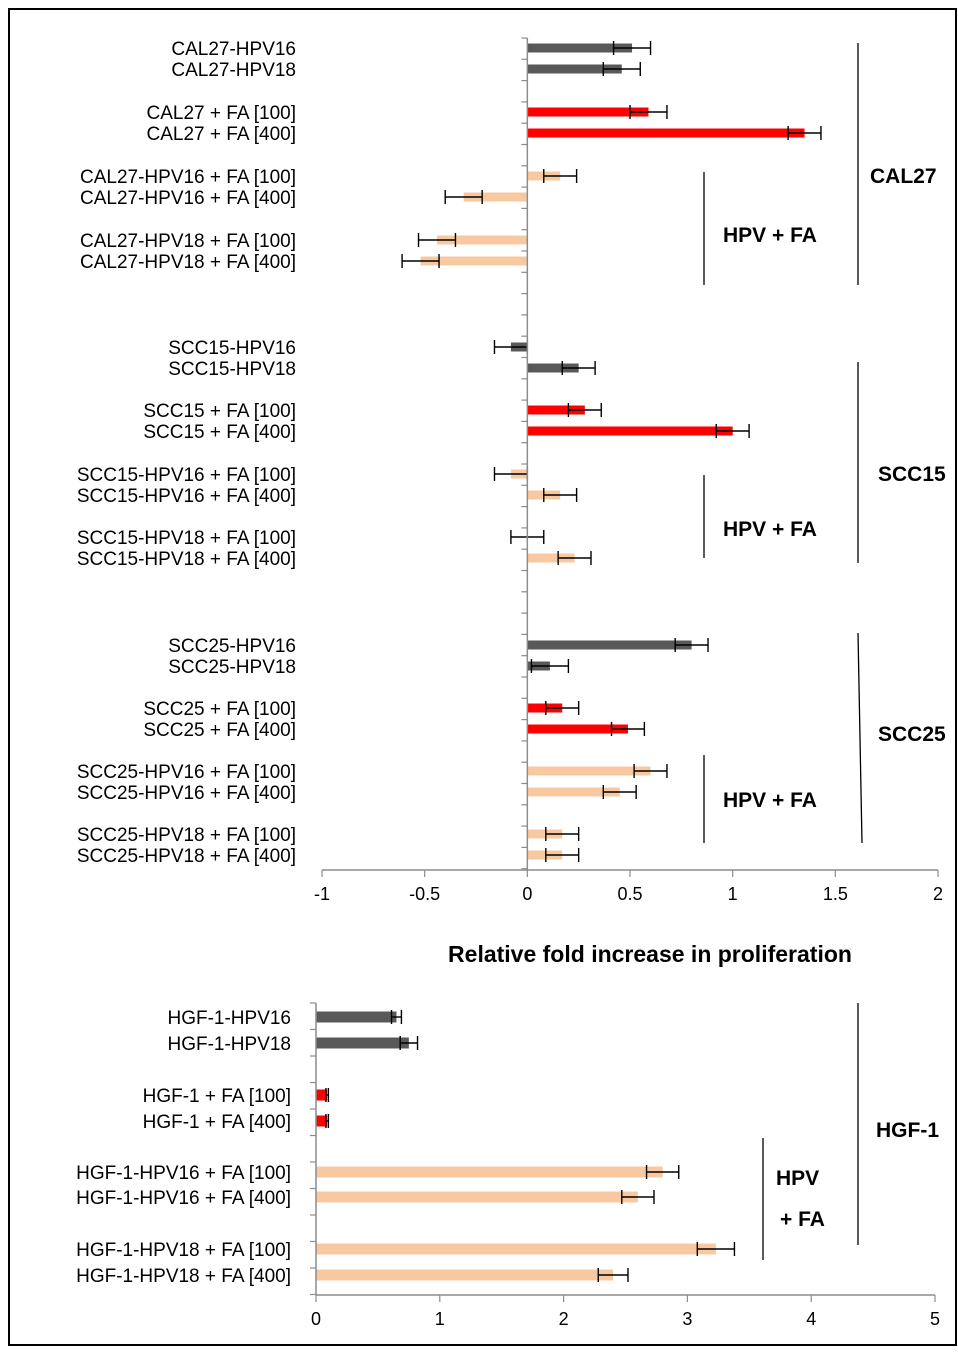  What do you see at coordinates (217, 1122) in the screenshot?
I see `category-label: HGF-1 + FA [400]` at bounding box center [217, 1122].